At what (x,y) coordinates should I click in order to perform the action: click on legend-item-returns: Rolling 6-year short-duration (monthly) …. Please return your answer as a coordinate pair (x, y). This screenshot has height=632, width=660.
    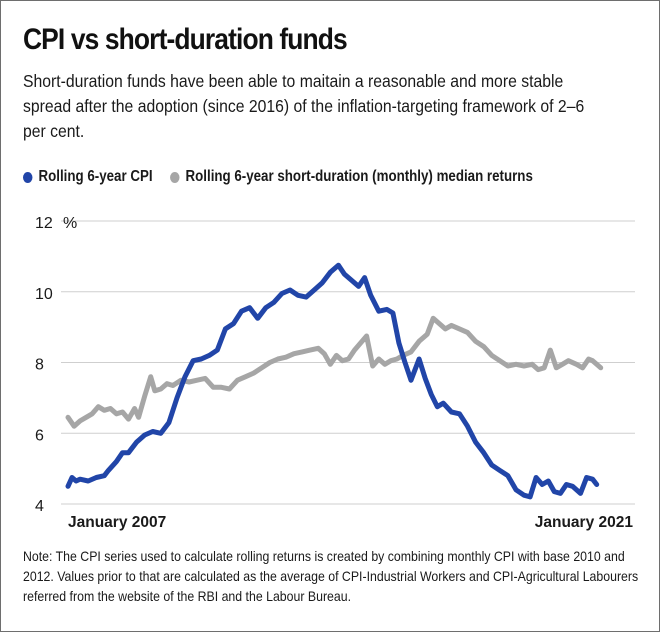
    Looking at the image, I should click on (351, 177).